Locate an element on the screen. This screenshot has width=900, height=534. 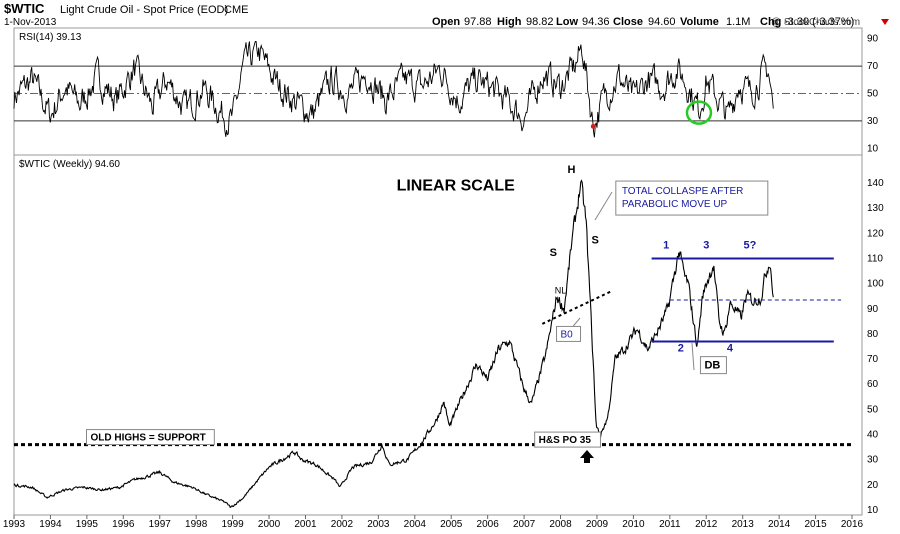
x-tick-label: 2012 is located at coordinates (706, 524).